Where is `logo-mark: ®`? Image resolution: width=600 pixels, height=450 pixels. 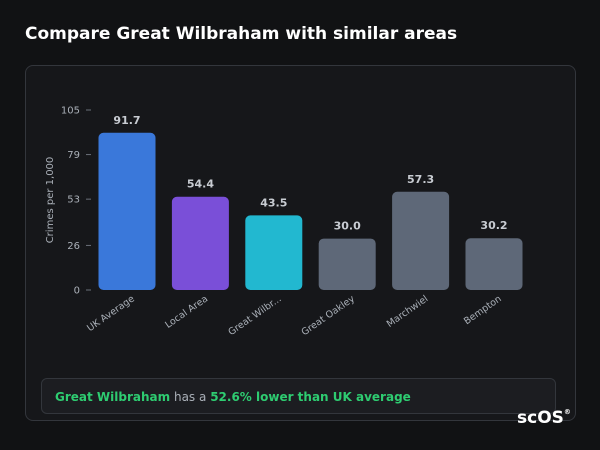 logo-mark: ® is located at coordinates (567, 412).